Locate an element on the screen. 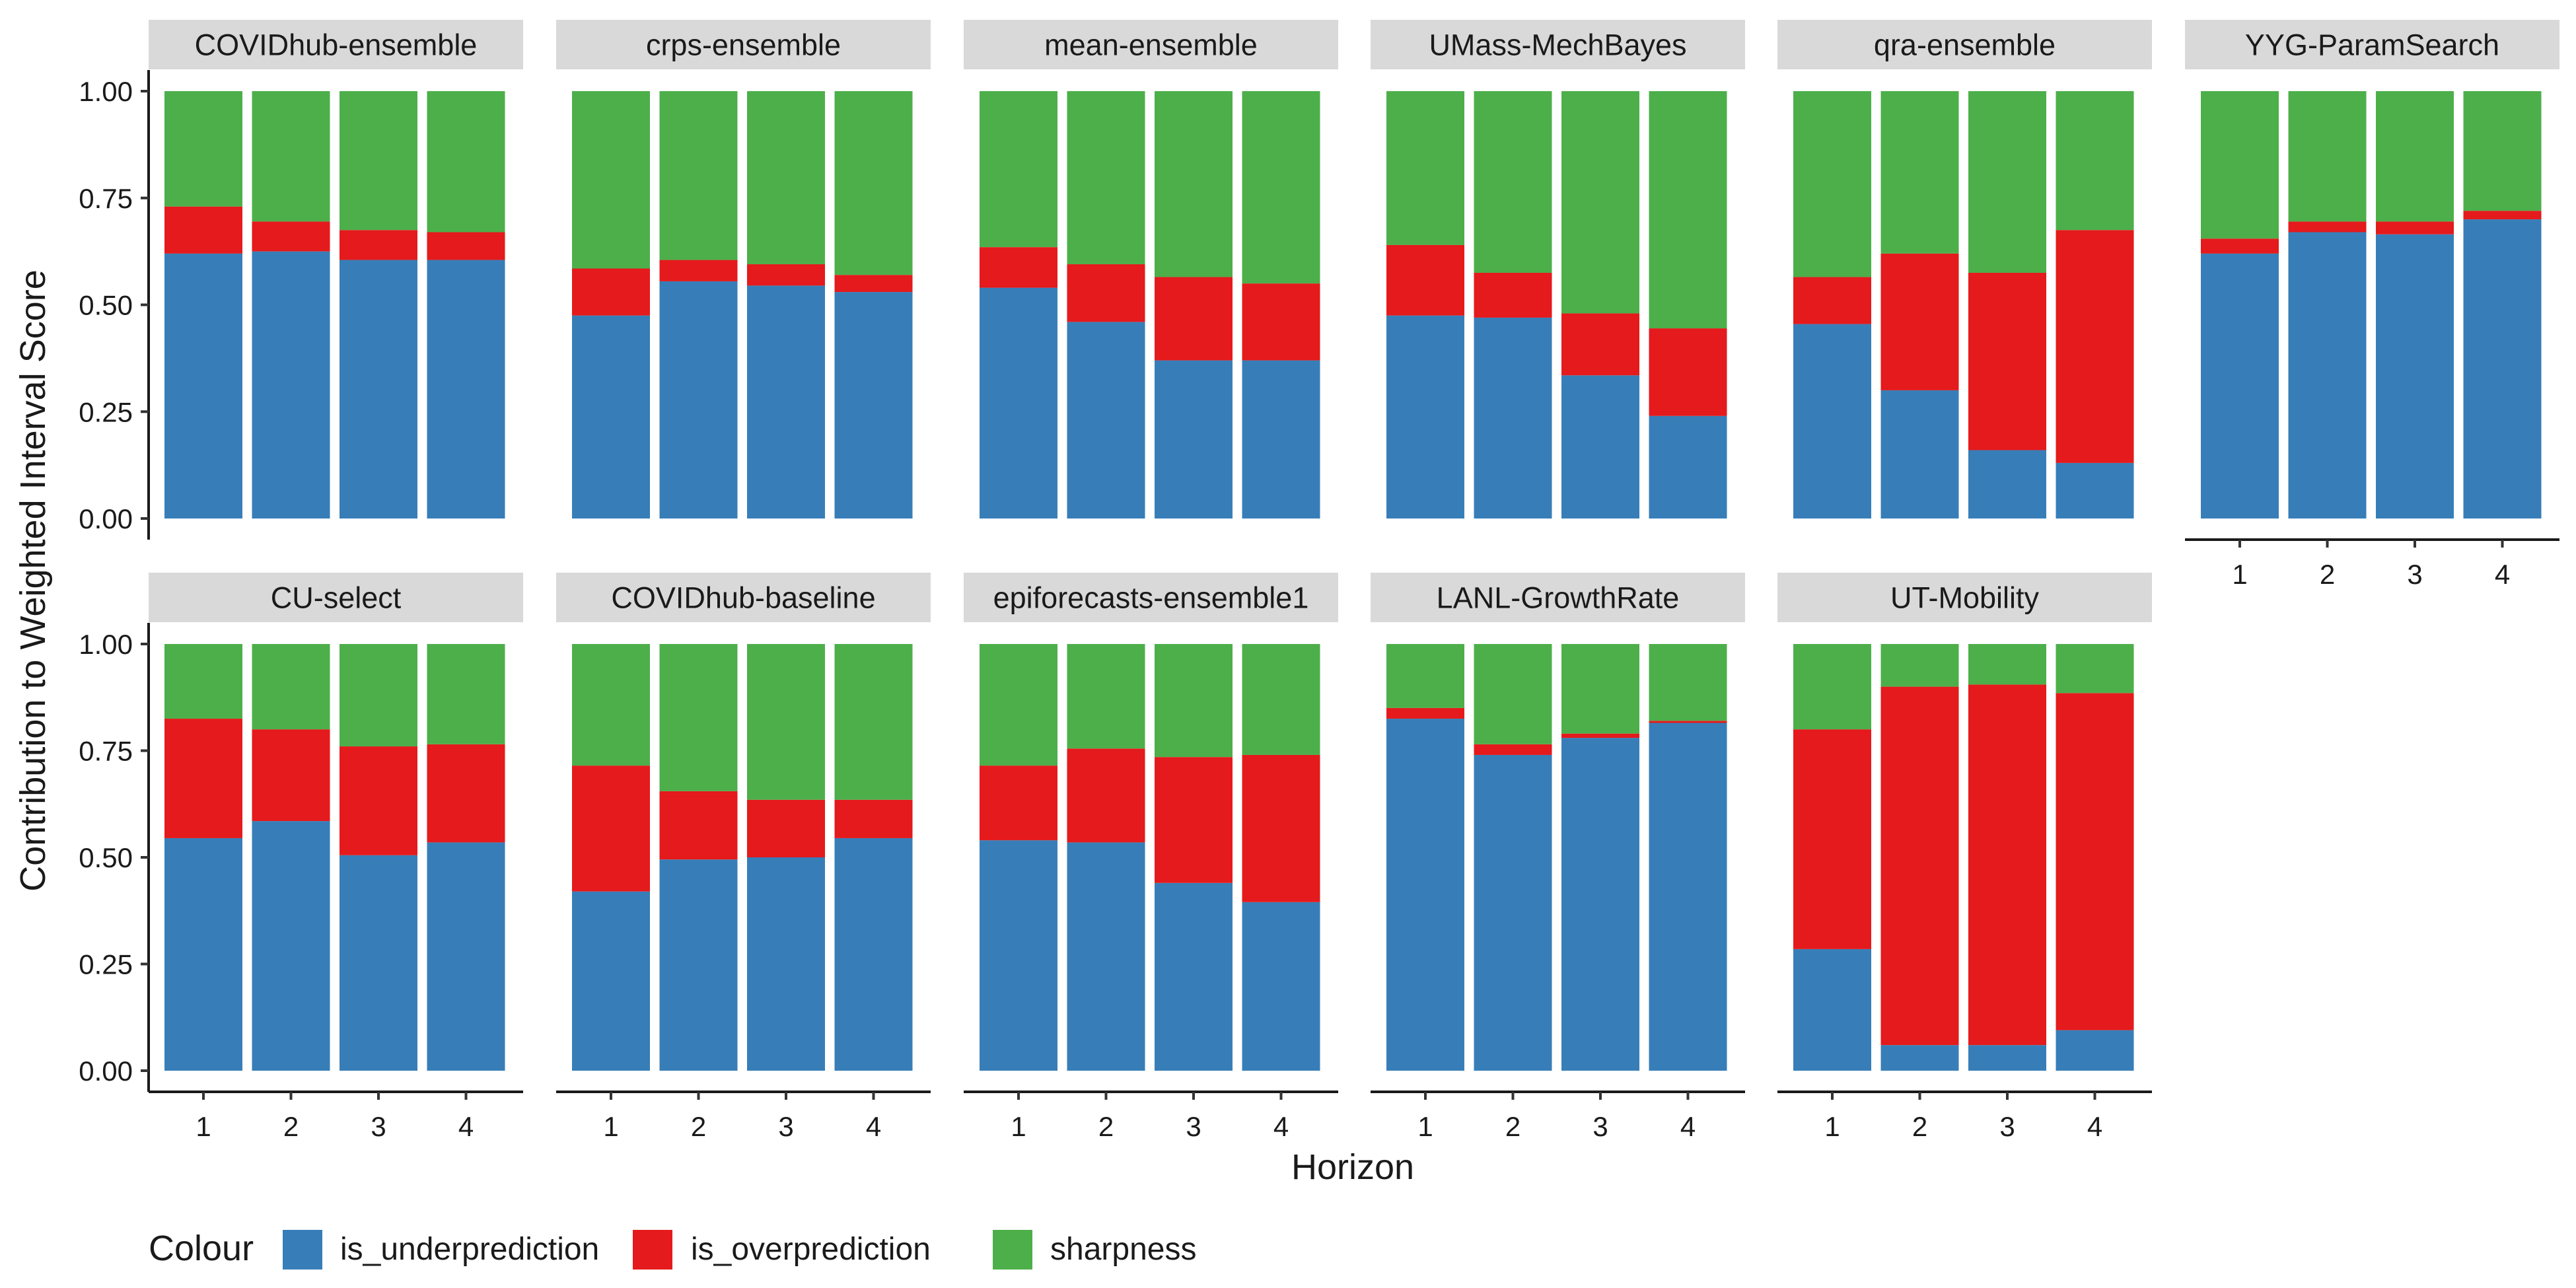 The height and width of the screenshot is (1288, 2576). x-tick-label: 3 is located at coordinates (2414, 574).